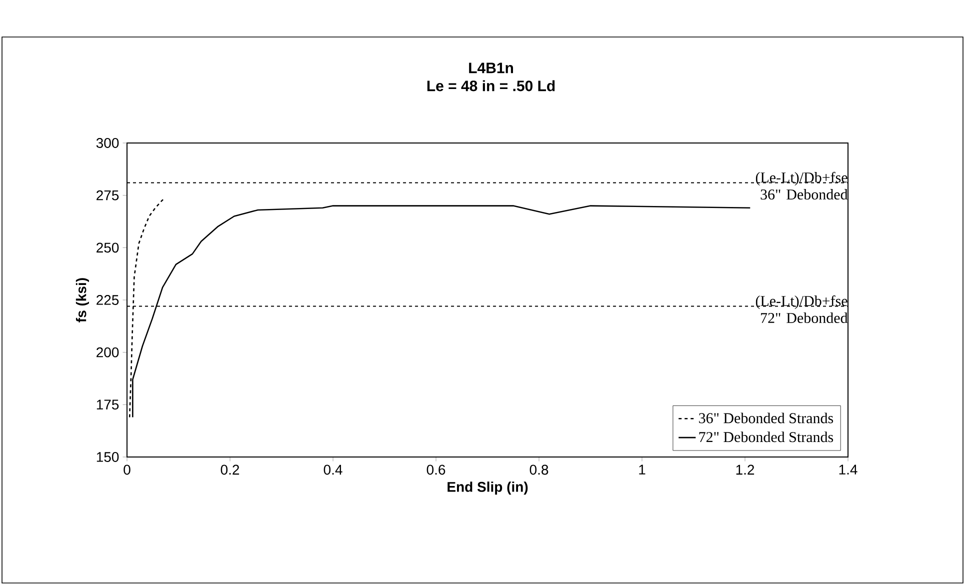 The image size is (965, 585). What do you see at coordinates (642, 469) in the screenshot?
I see `x-tick-label: 1` at bounding box center [642, 469].